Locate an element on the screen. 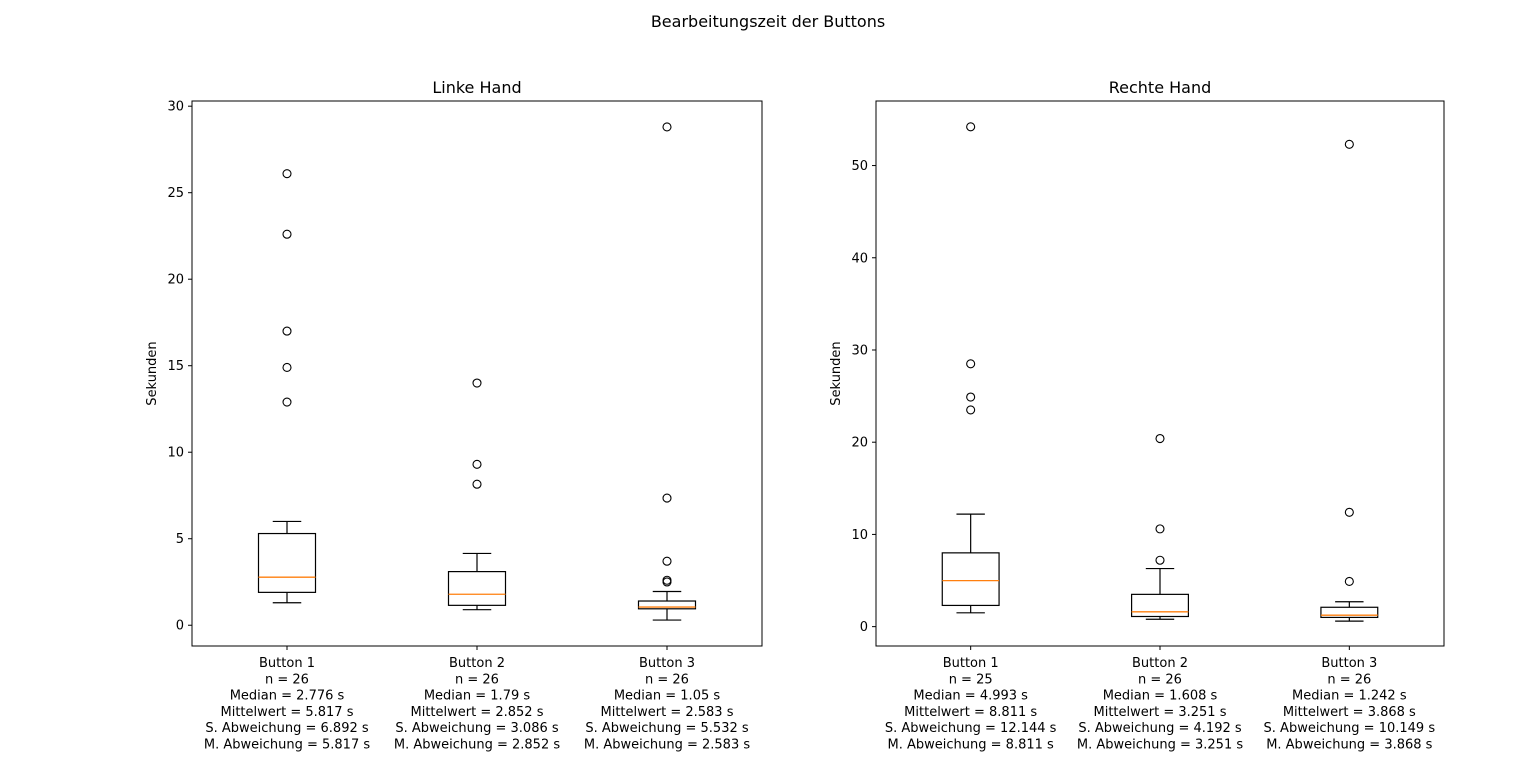 This screenshot has width=1536, height=766. x-tick-label-line: Mittelwert = 8.811 s is located at coordinates (970, 712).